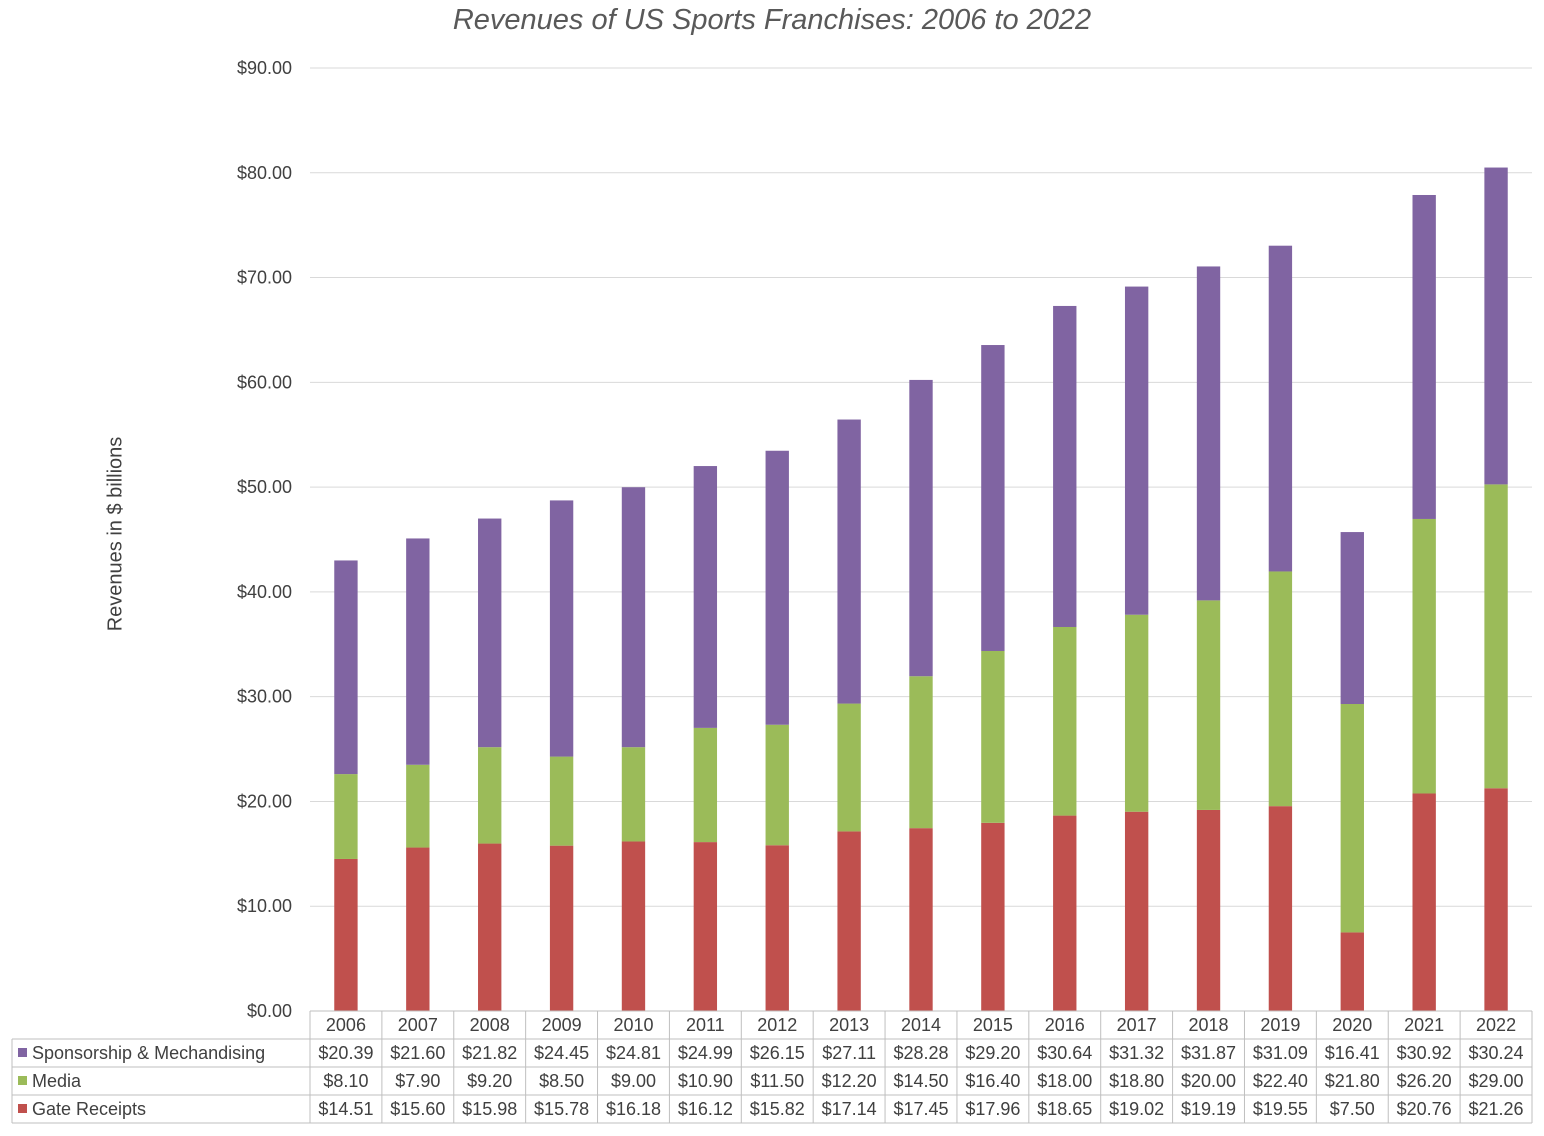  What do you see at coordinates (1064, 1081) in the screenshot?
I see `table-cell-value: $18.00` at bounding box center [1064, 1081].